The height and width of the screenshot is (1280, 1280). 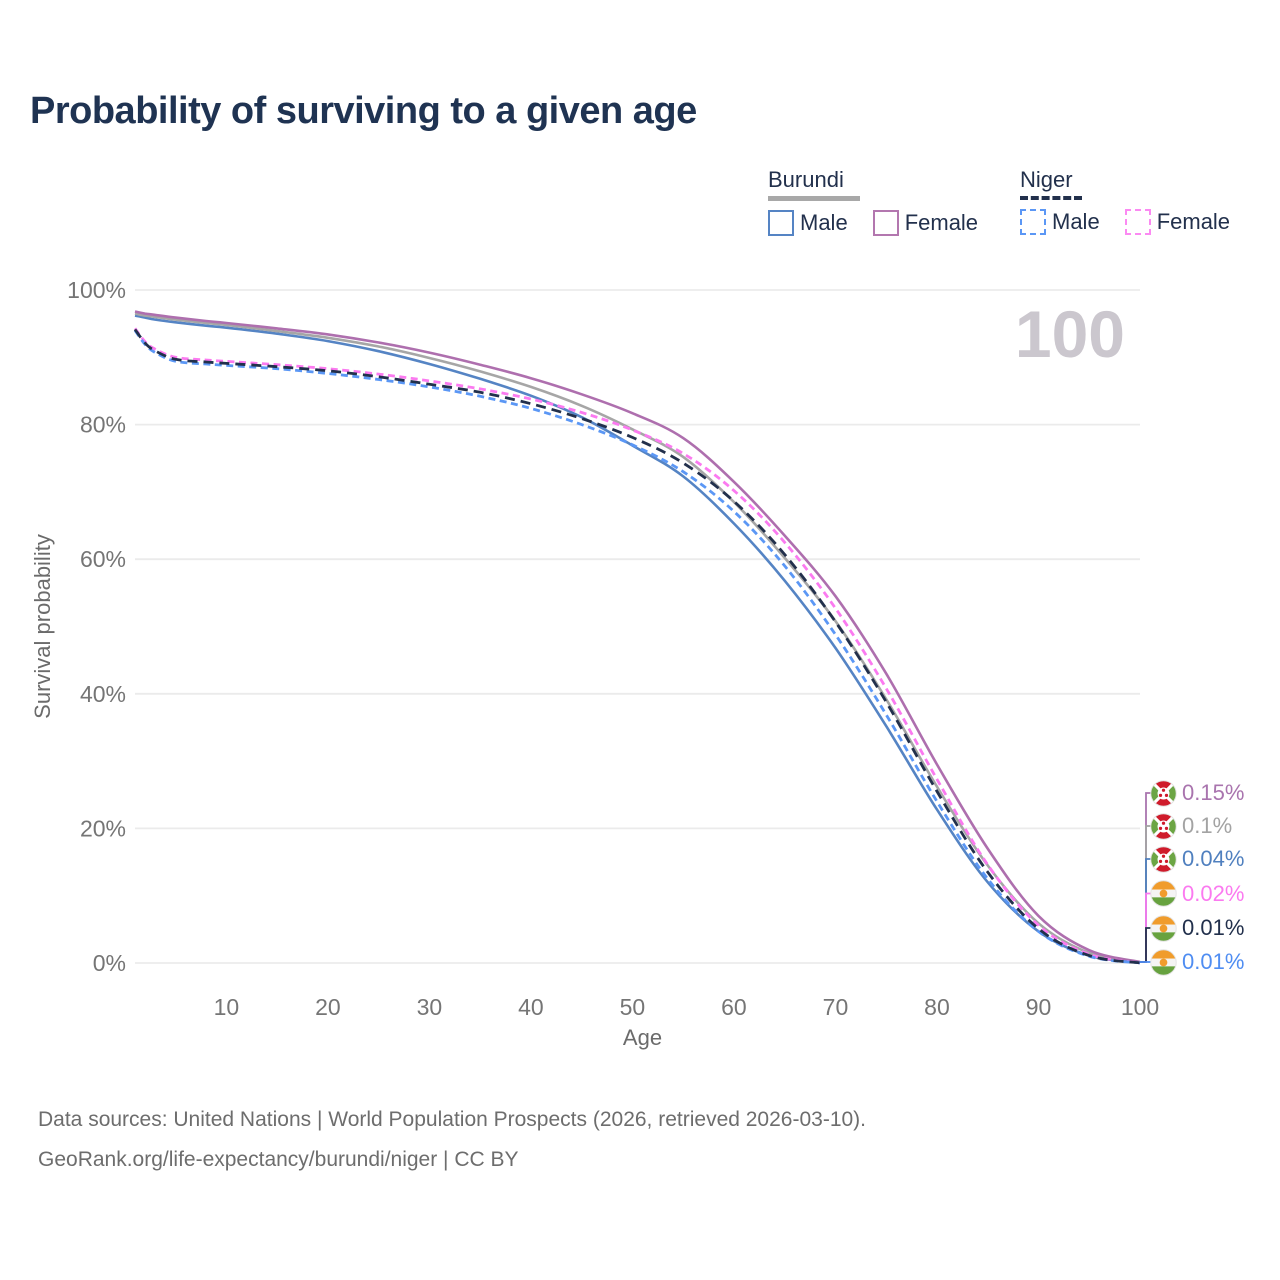 I want to click on niger-female-swatch-box, so click(x=1137, y=222).